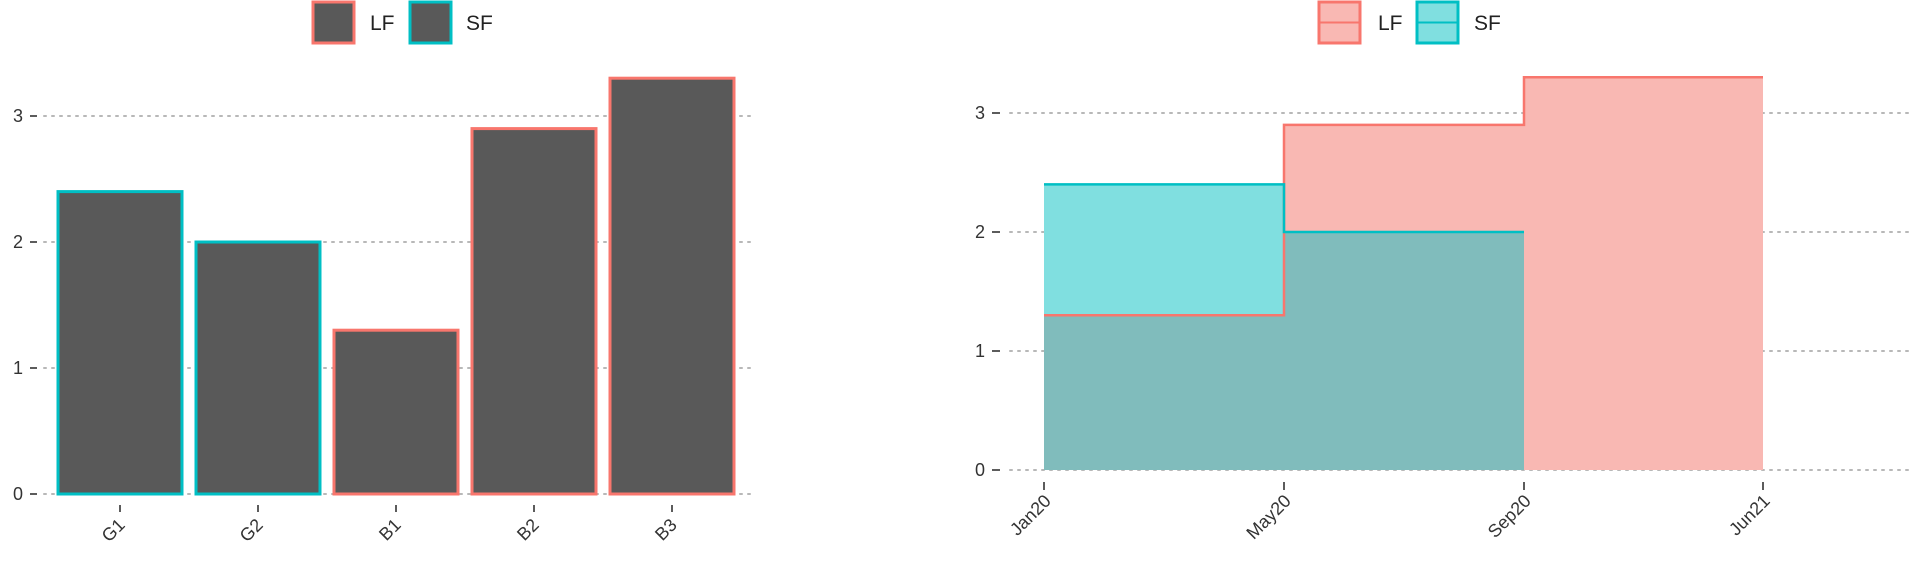 This screenshot has height=576, width=1920. Describe the element at coordinates (666, 530) in the screenshot. I see `x-tick-label: B3` at that location.